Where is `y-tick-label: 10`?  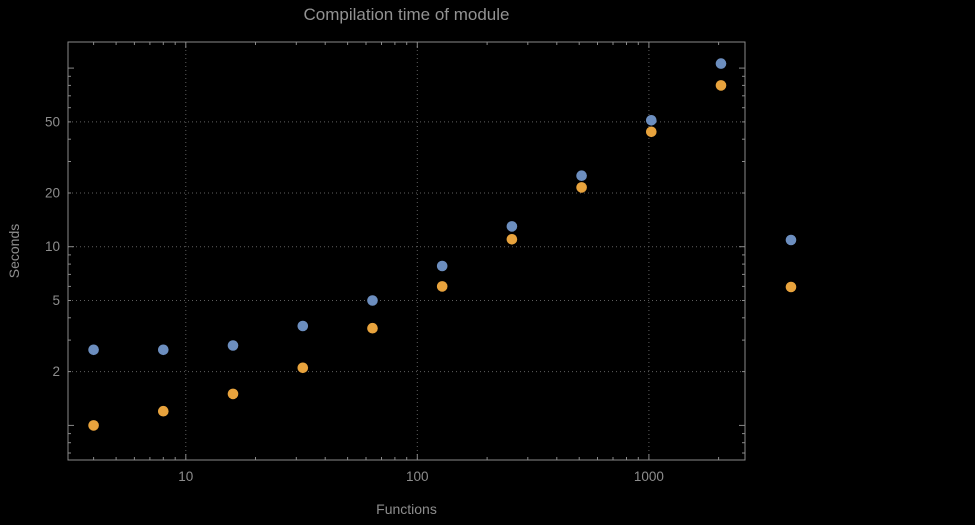 y-tick-label: 10 is located at coordinates (52, 246).